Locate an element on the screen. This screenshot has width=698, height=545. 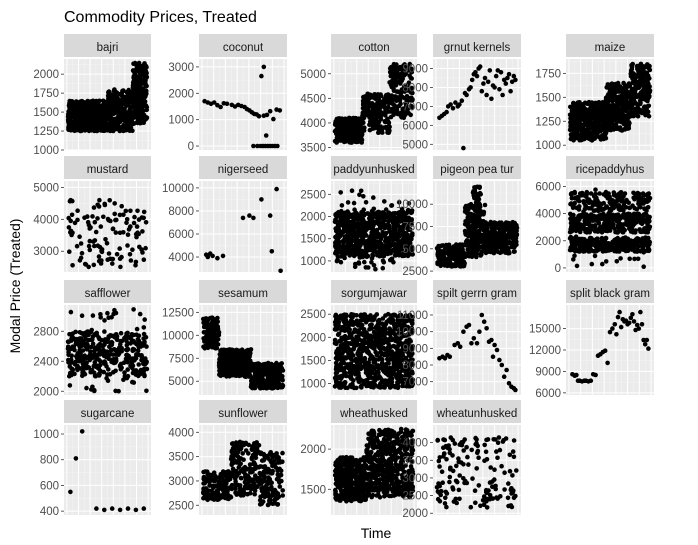
y-tick-label: 8000 is located at coordinates (181, 212).